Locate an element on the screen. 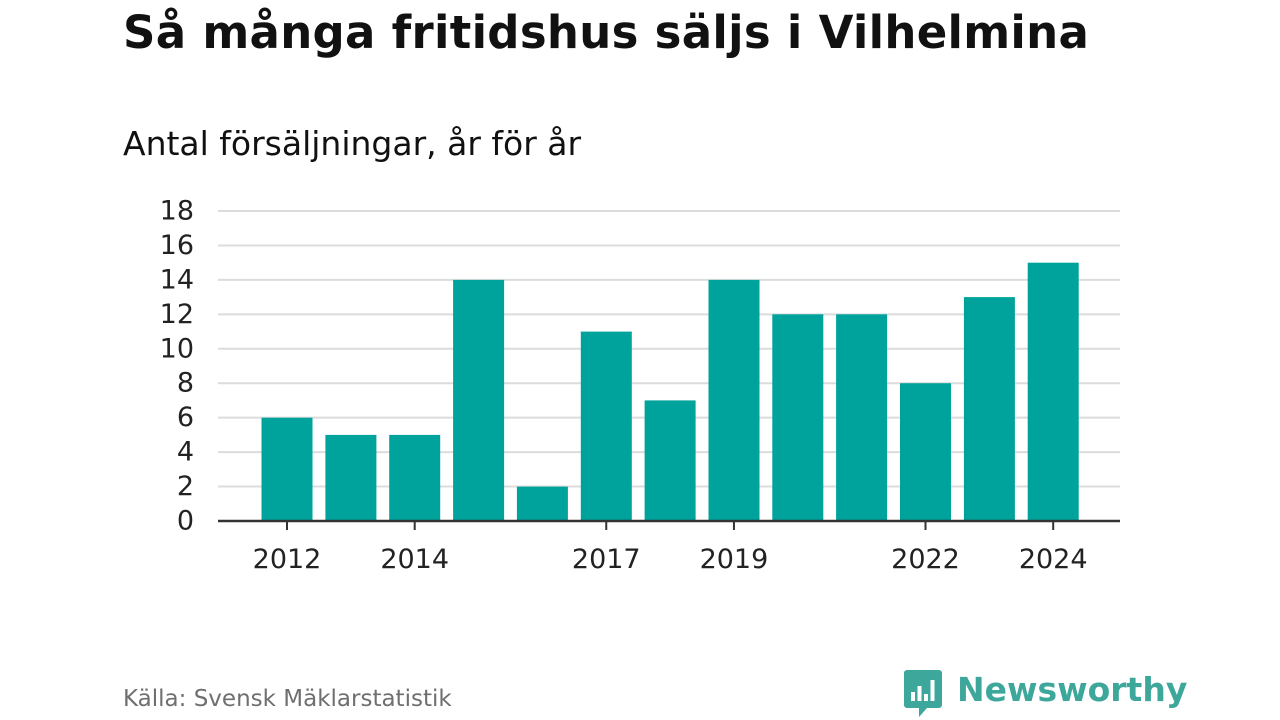  bar-2021 is located at coordinates (862, 417).